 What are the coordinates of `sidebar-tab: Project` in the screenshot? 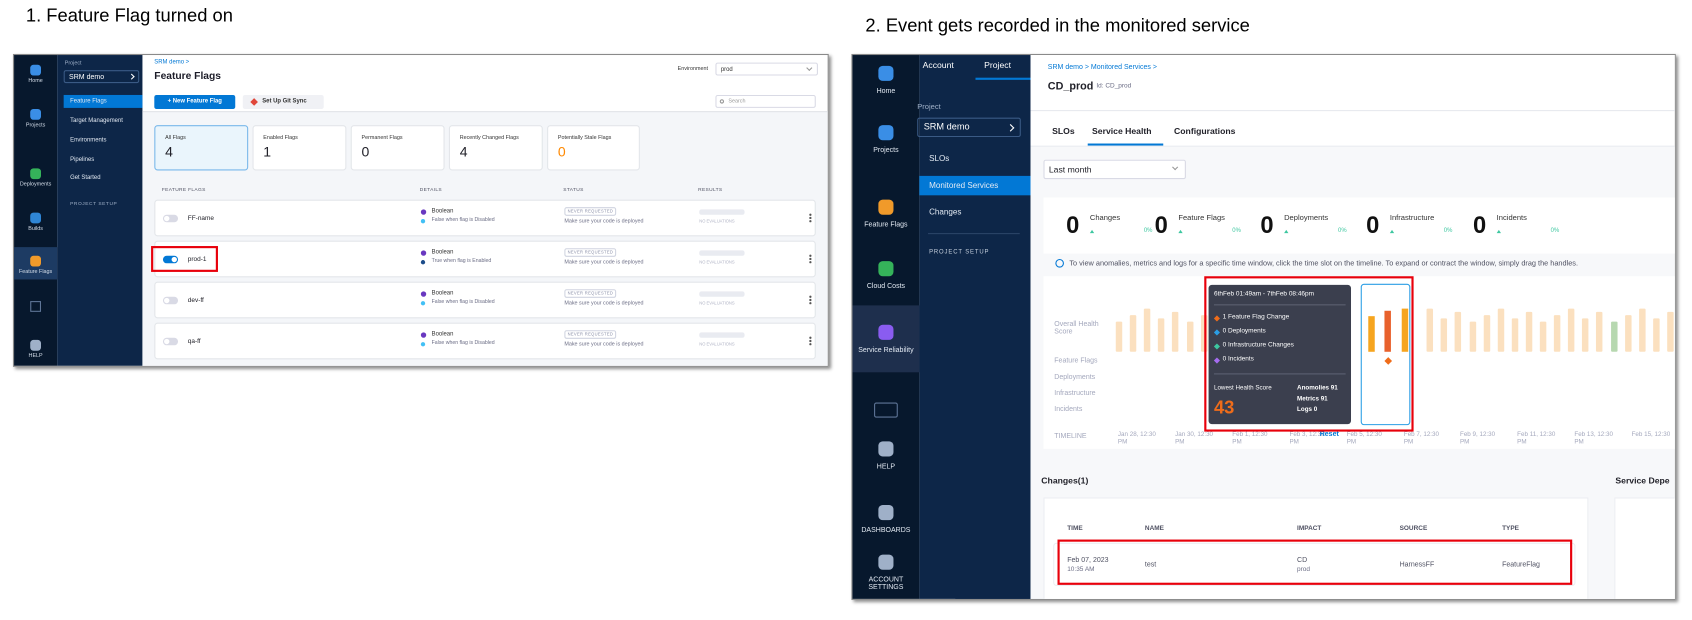 It's located at (997, 65).